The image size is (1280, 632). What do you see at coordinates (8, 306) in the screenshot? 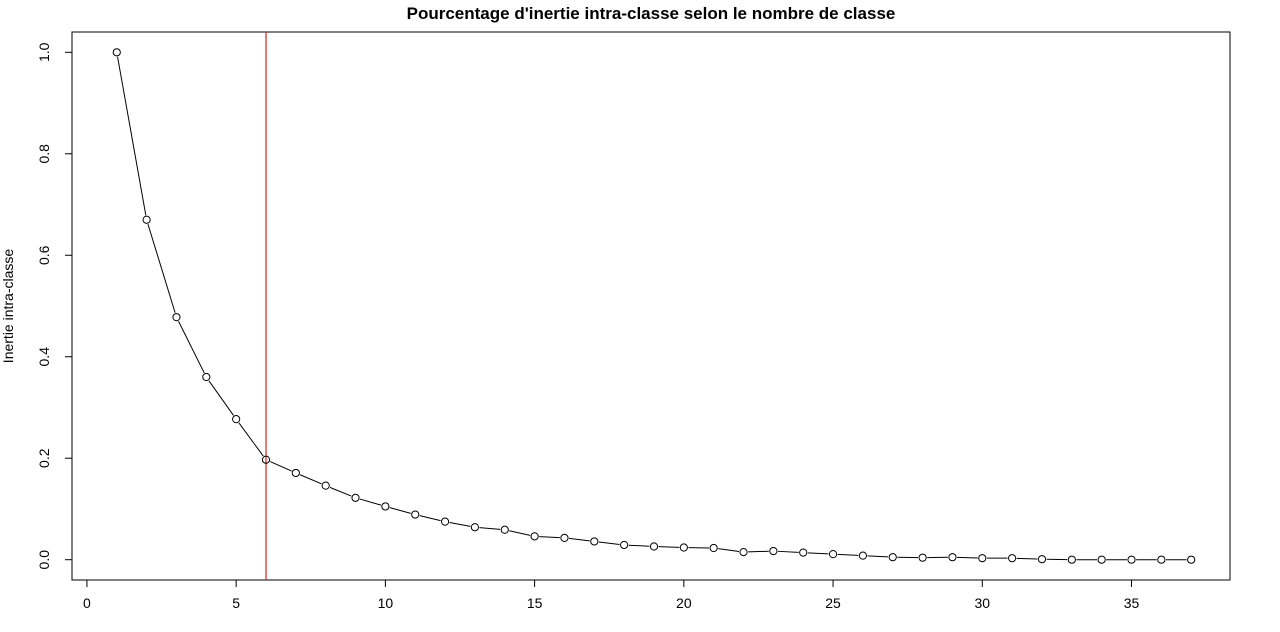
I see `y-axis-label: Inertie intra-classe` at bounding box center [8, 306].